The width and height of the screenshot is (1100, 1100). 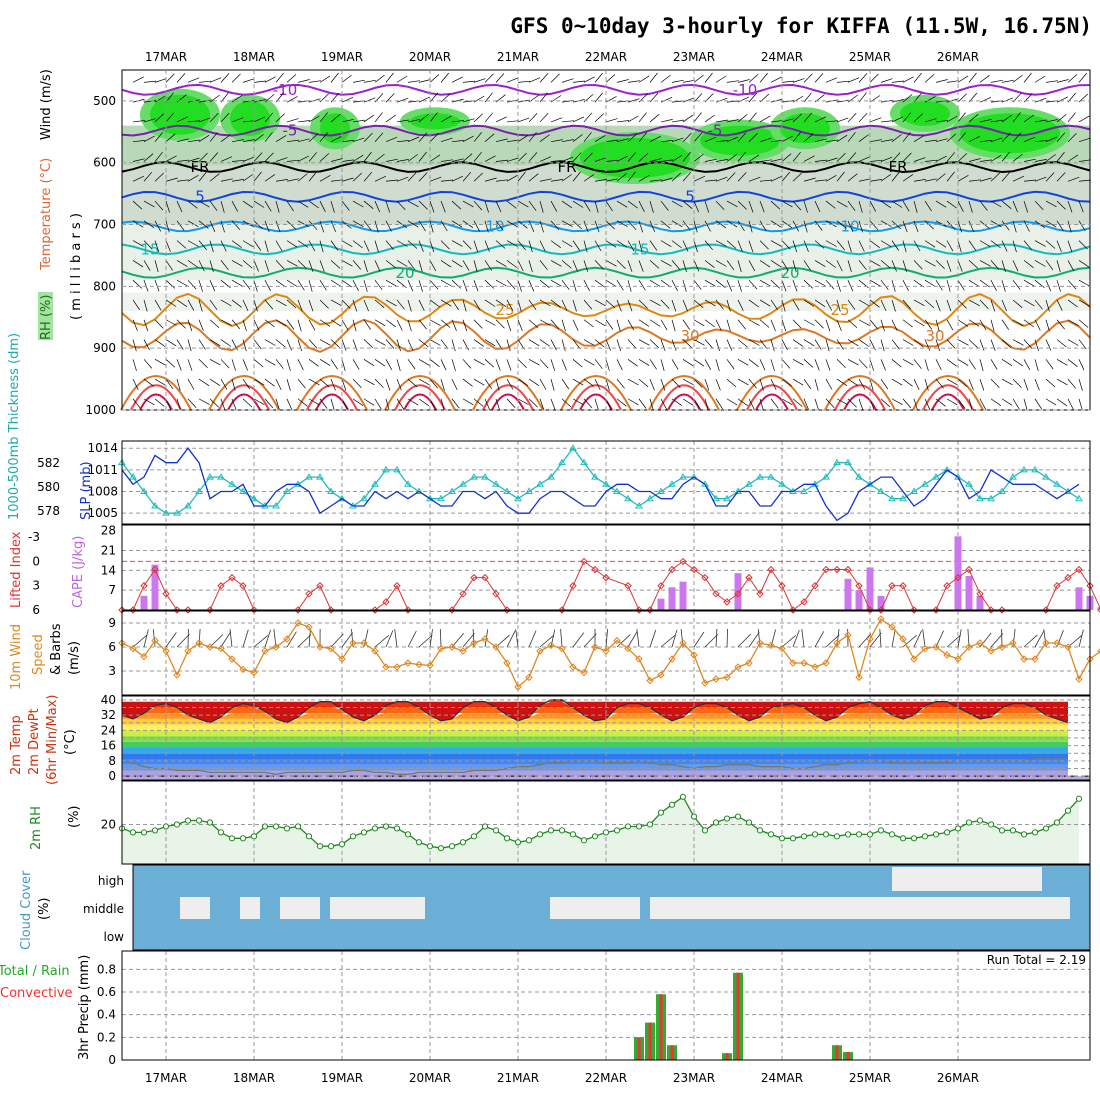 What do you see at coordinates (672, 598) in the screenshot?
I see `cape-bar` at bounding box center [672, 598].